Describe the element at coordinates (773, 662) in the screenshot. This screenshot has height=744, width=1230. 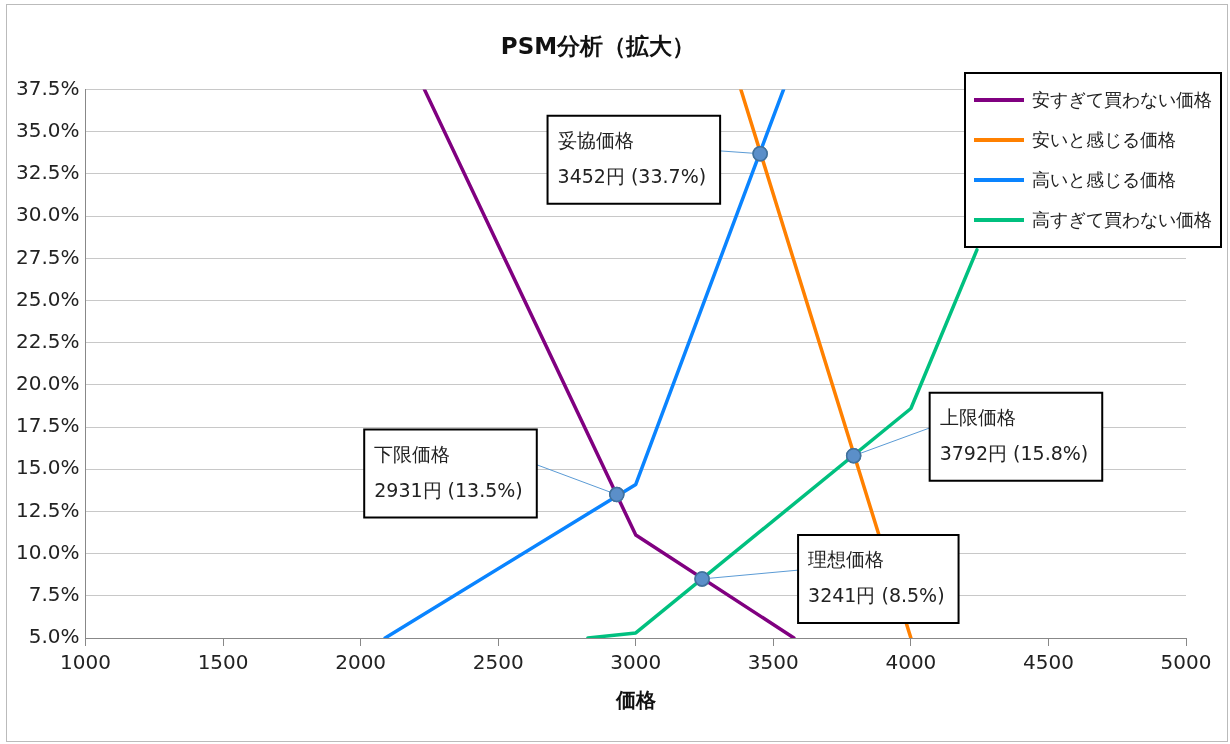
I see `x-tick-label: 3500` at that location.